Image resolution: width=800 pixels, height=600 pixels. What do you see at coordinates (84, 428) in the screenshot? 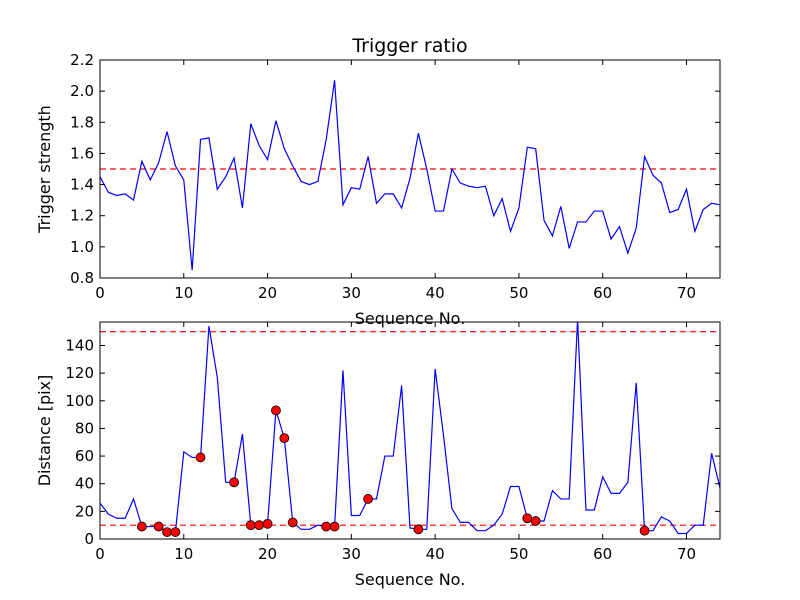
I see `y-tick-label: 80` at bounding box center [84, 428].